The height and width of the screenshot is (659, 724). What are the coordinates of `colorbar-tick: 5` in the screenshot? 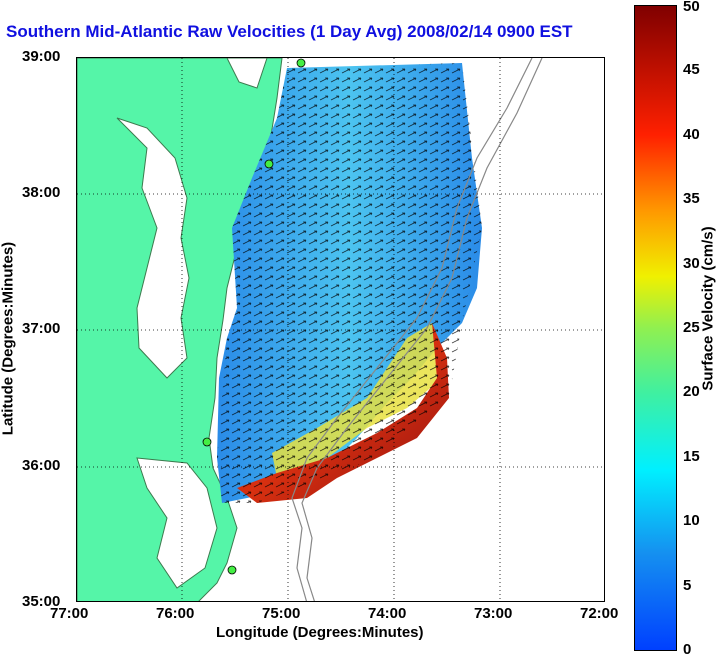 It's located at (687, 585).